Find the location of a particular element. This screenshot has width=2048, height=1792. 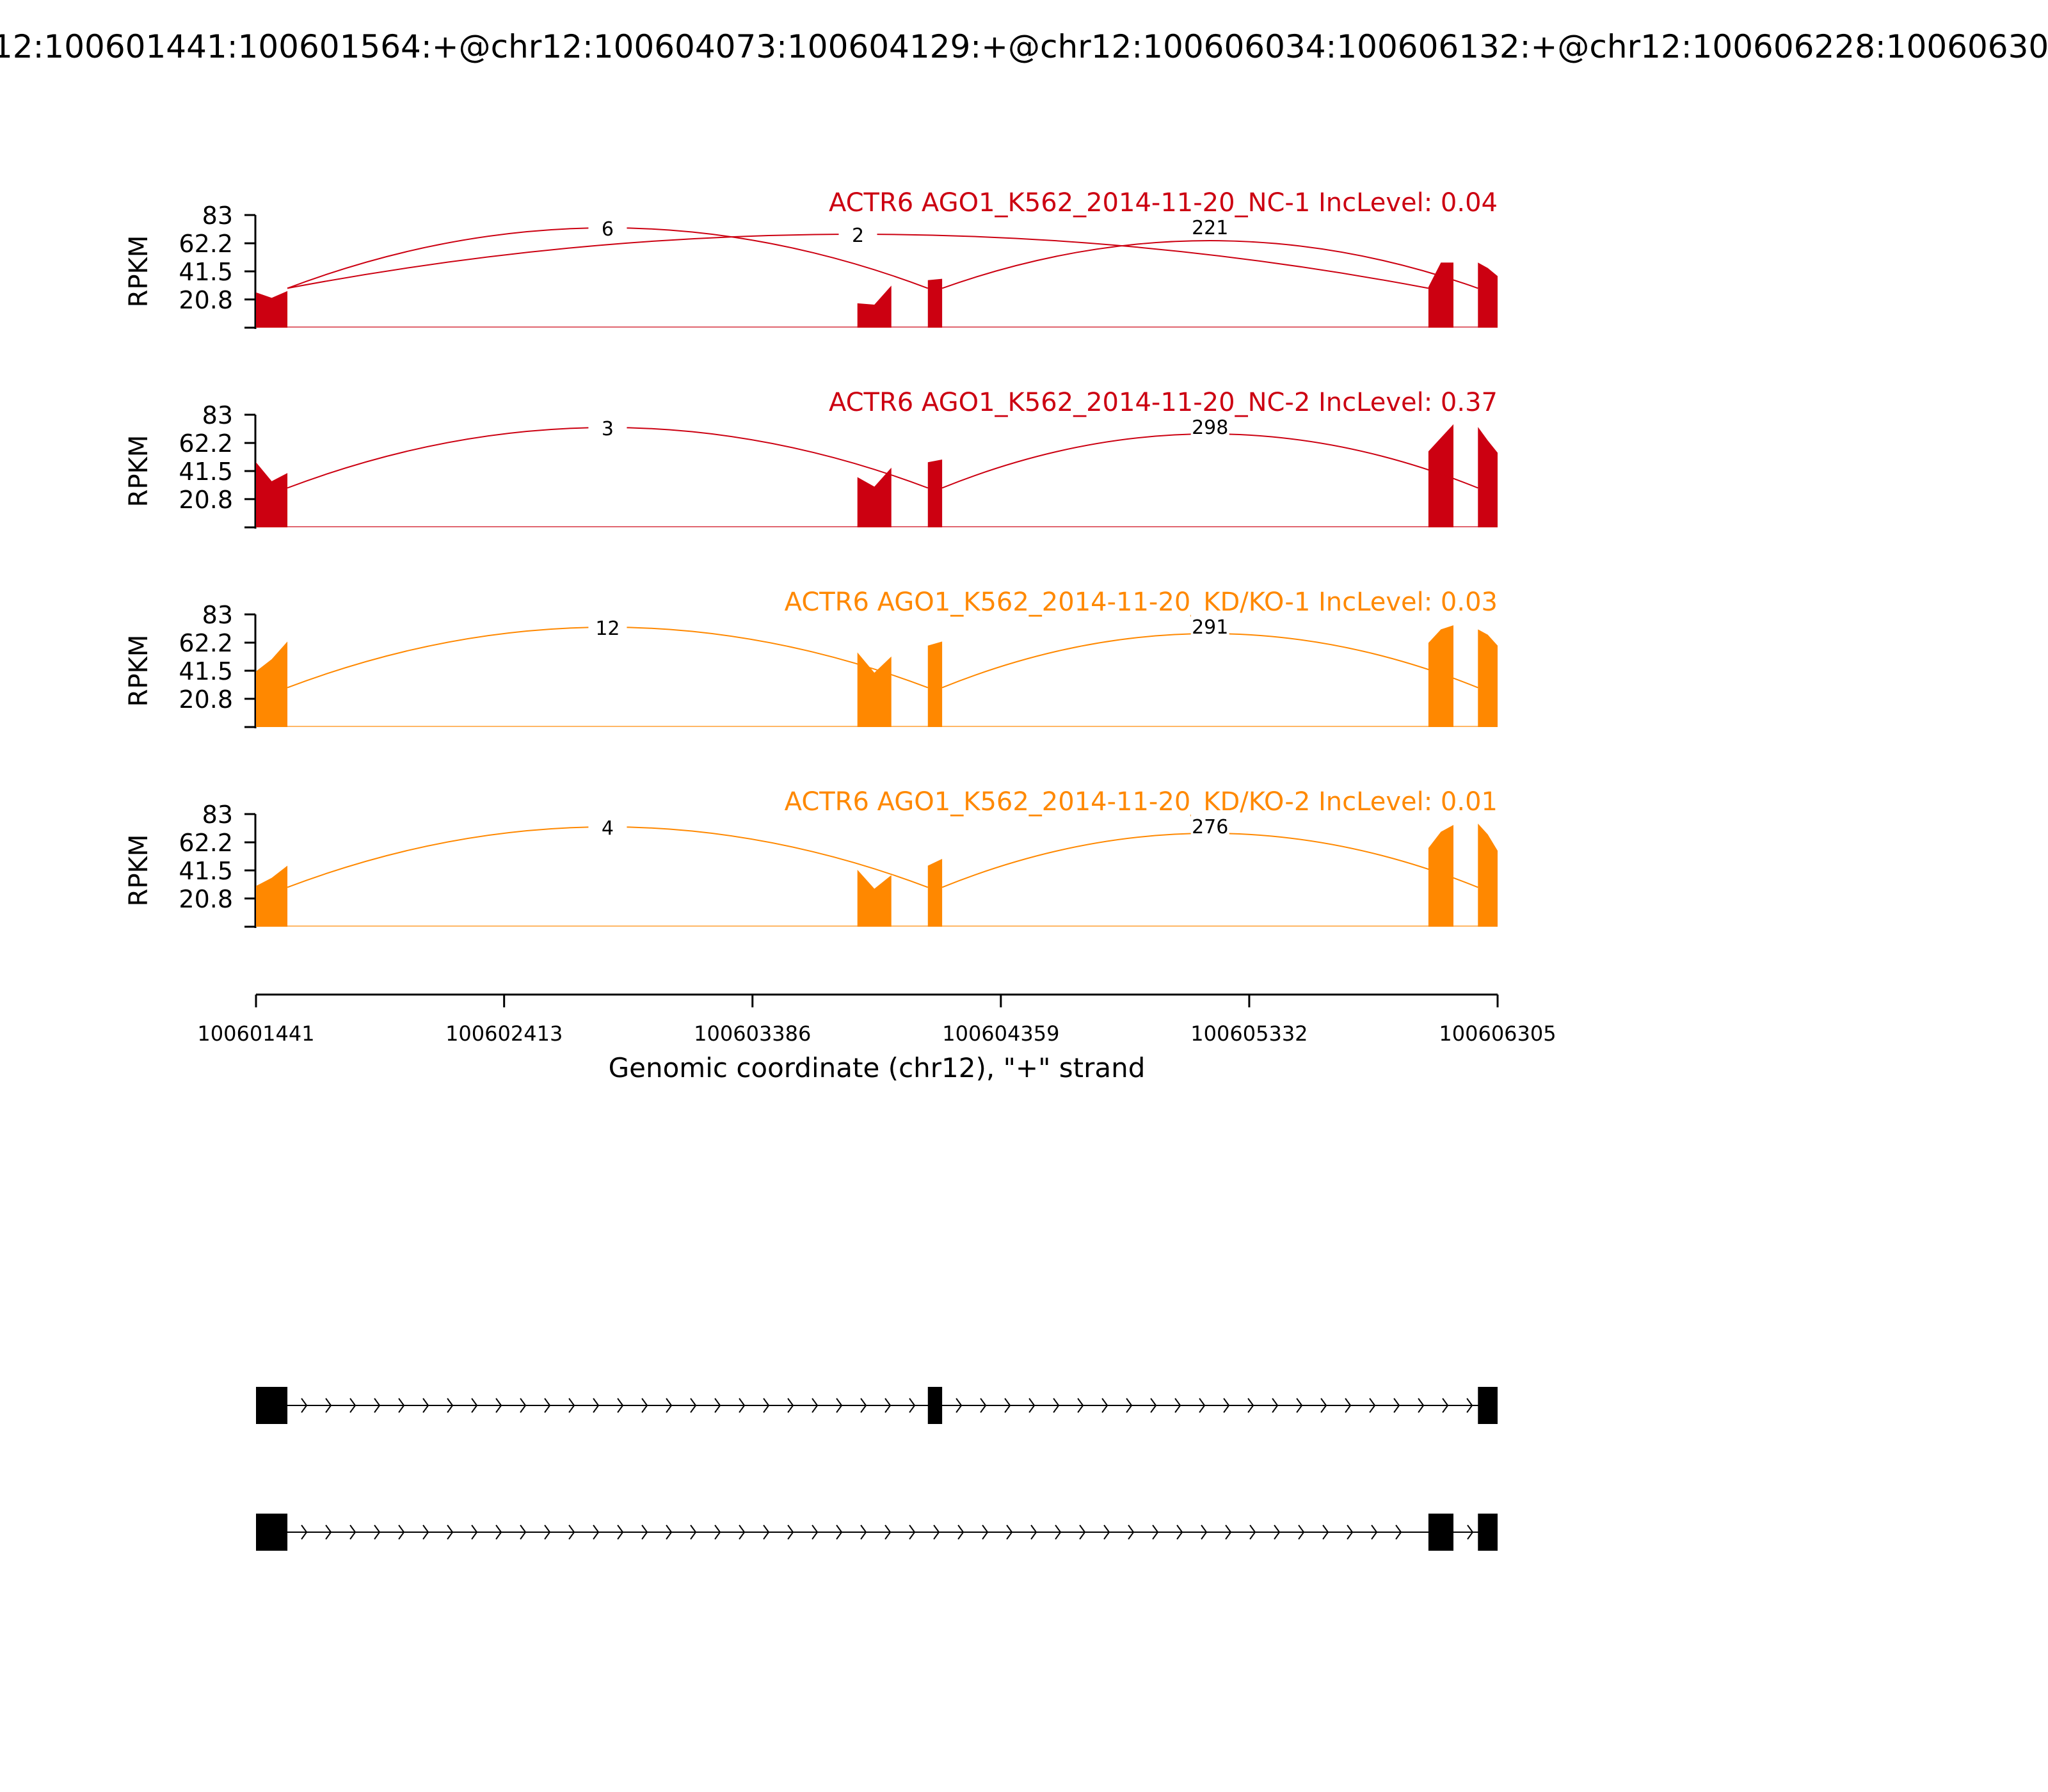

junction-count: 221 is located at coordinates (1210, 228).